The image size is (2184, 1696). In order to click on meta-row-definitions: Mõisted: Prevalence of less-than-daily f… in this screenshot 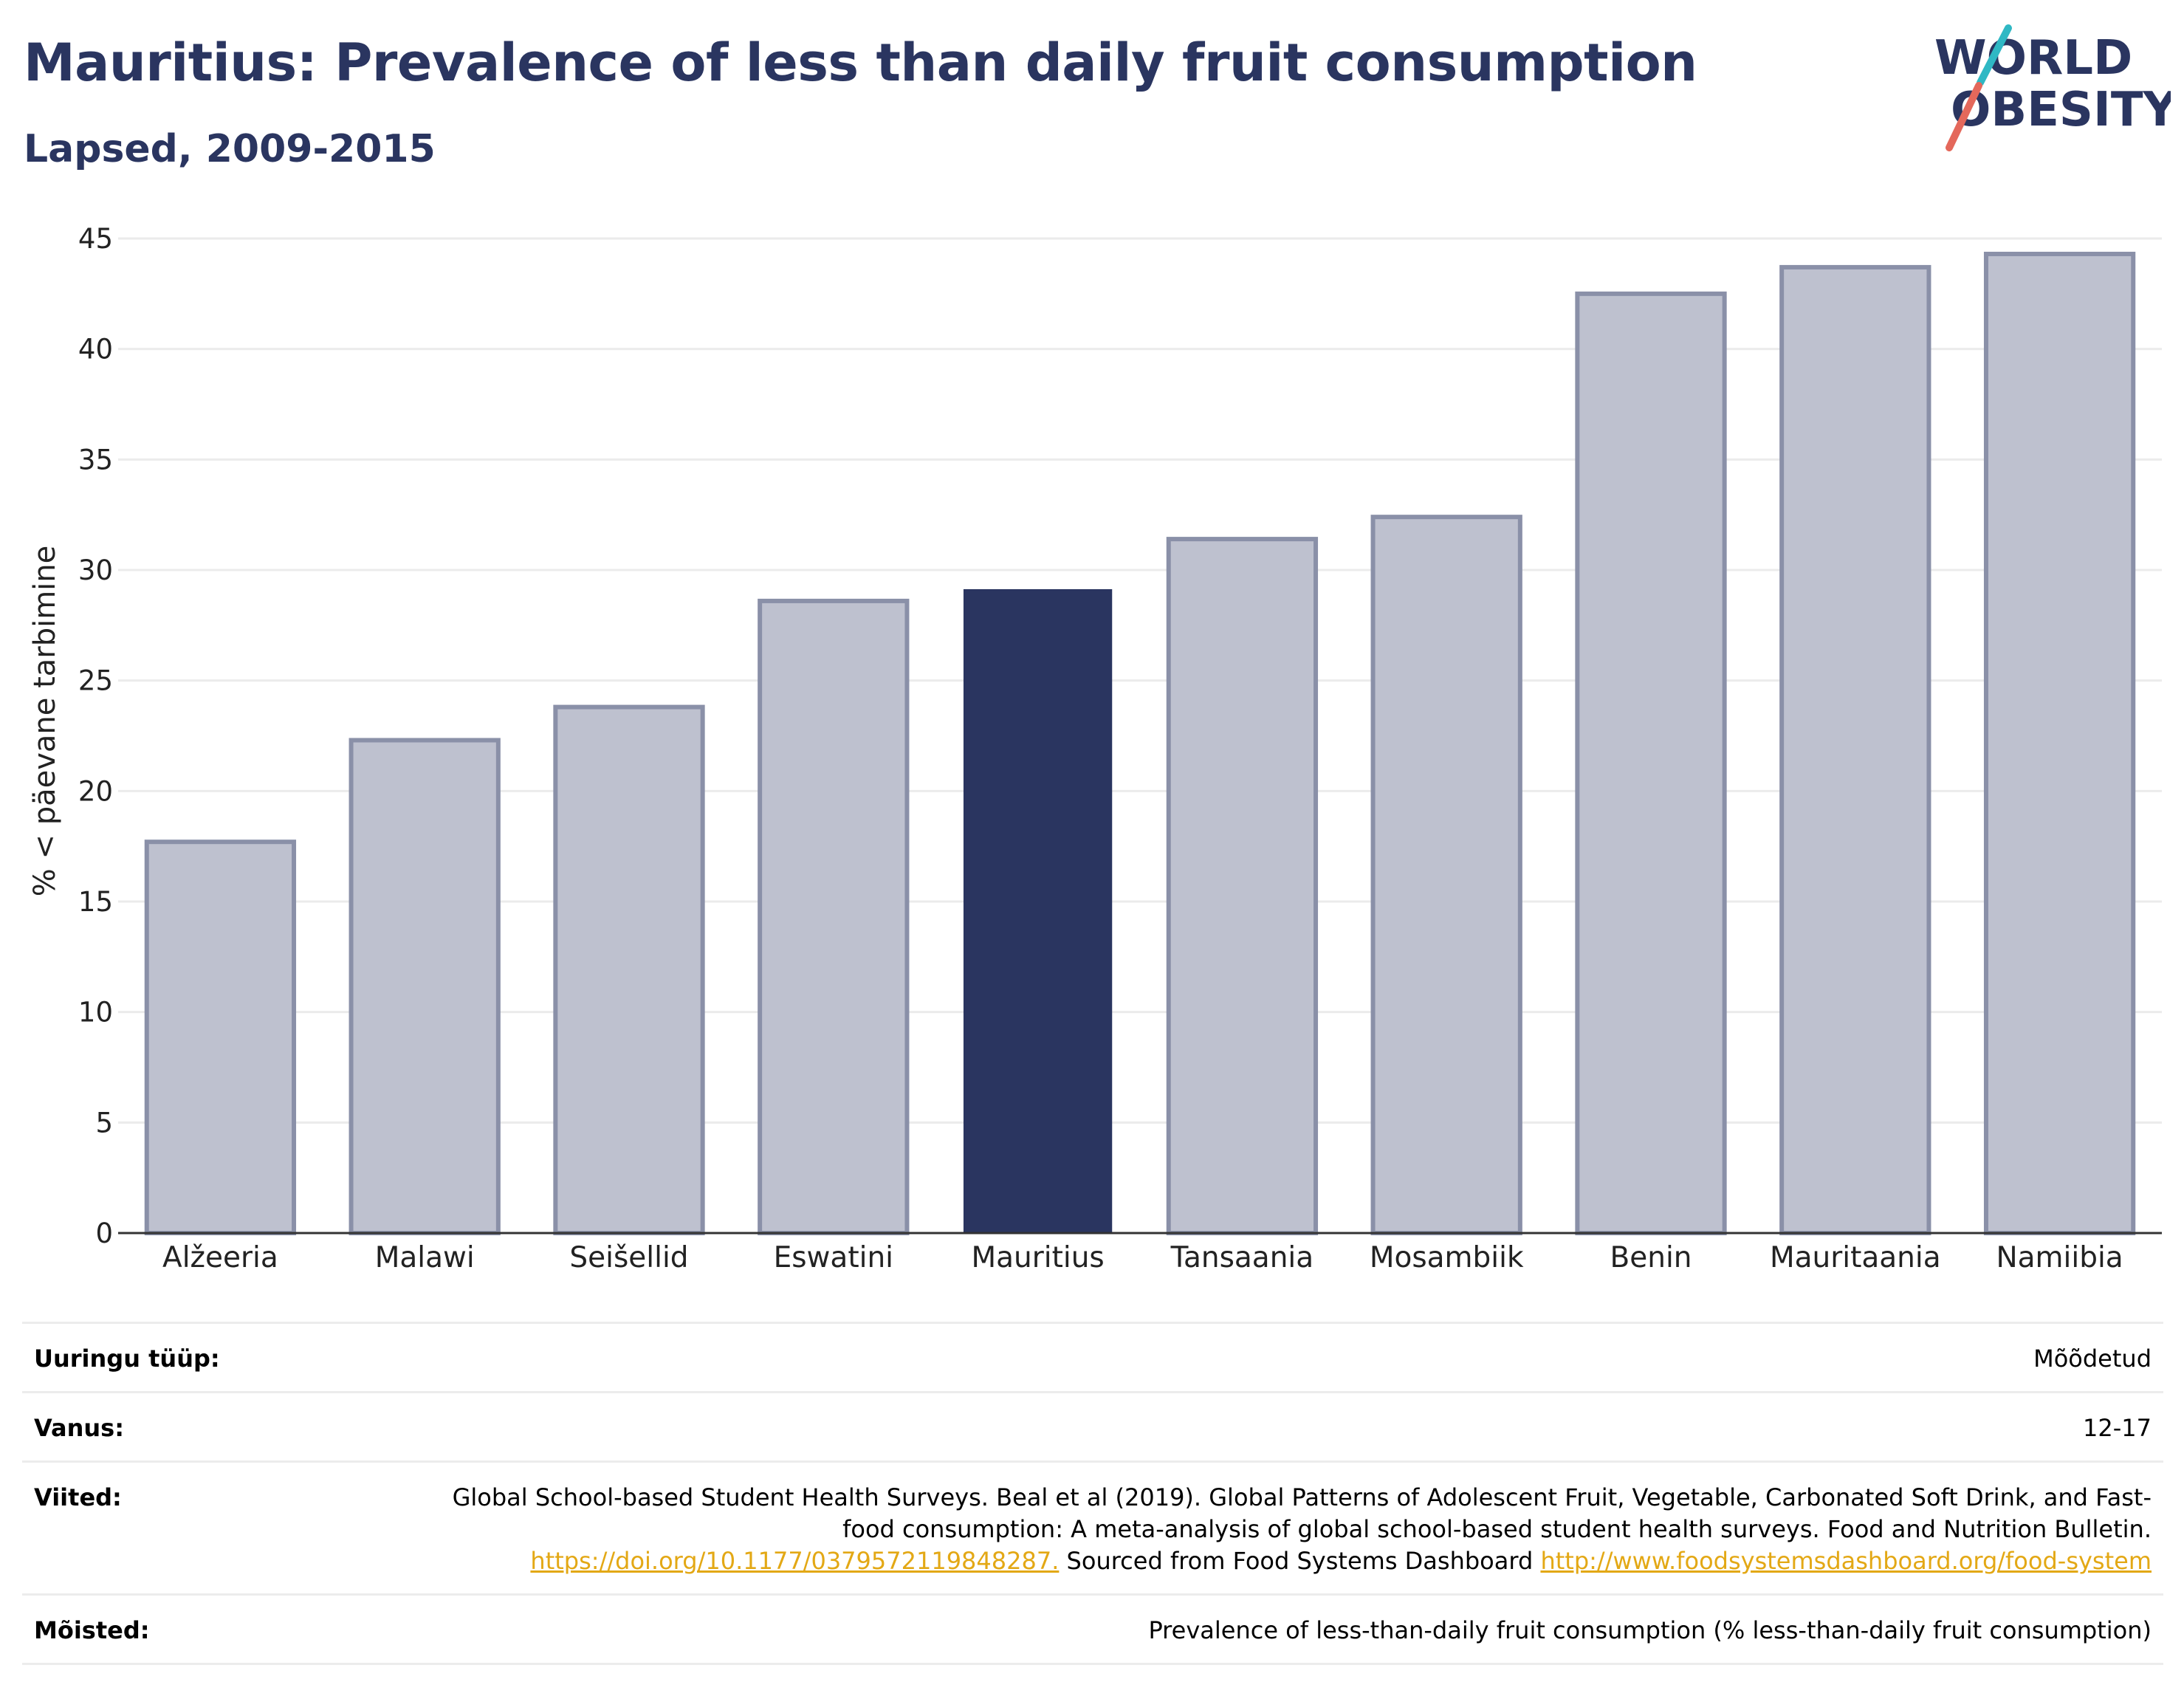, I will do `click(1093, 1629)`.